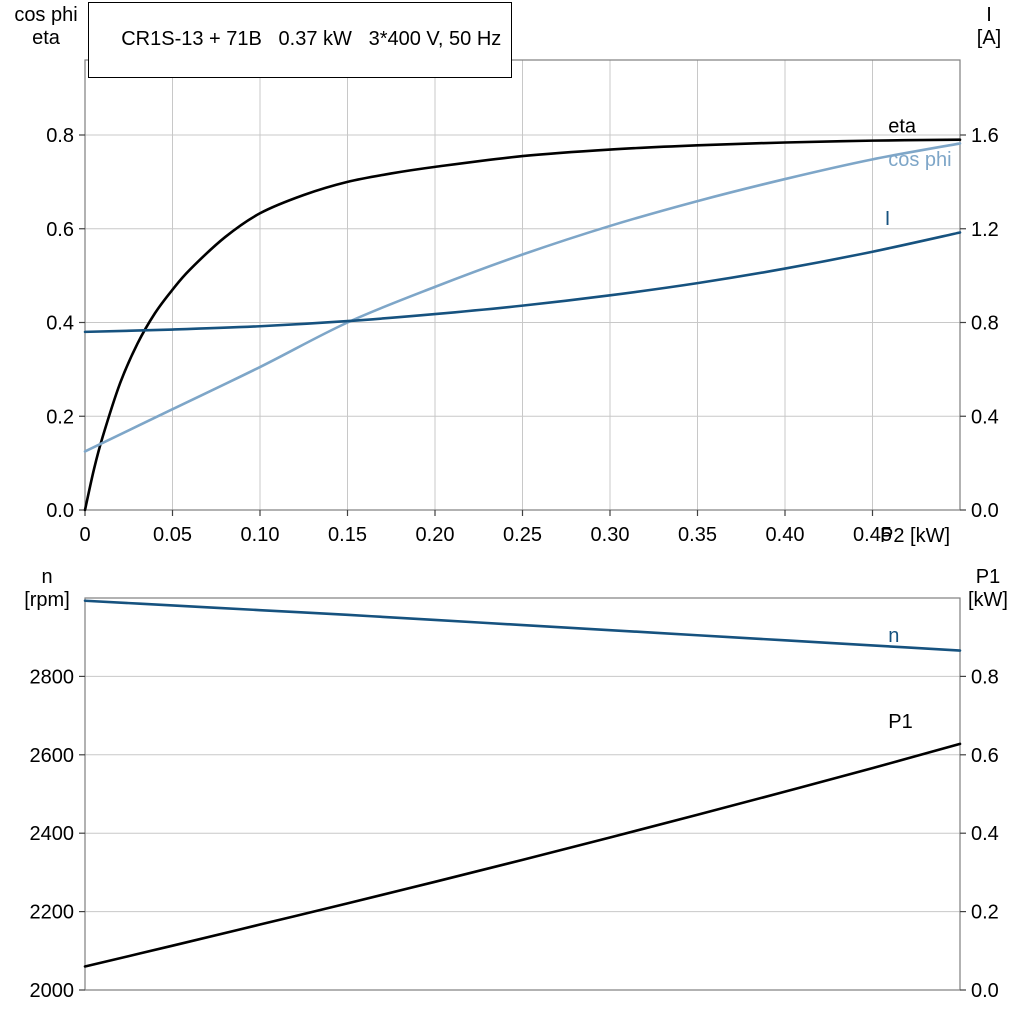 This screenshot has width=1024, height=1024. I want to click on x-tick-label: 0.30, so click(610, 535).